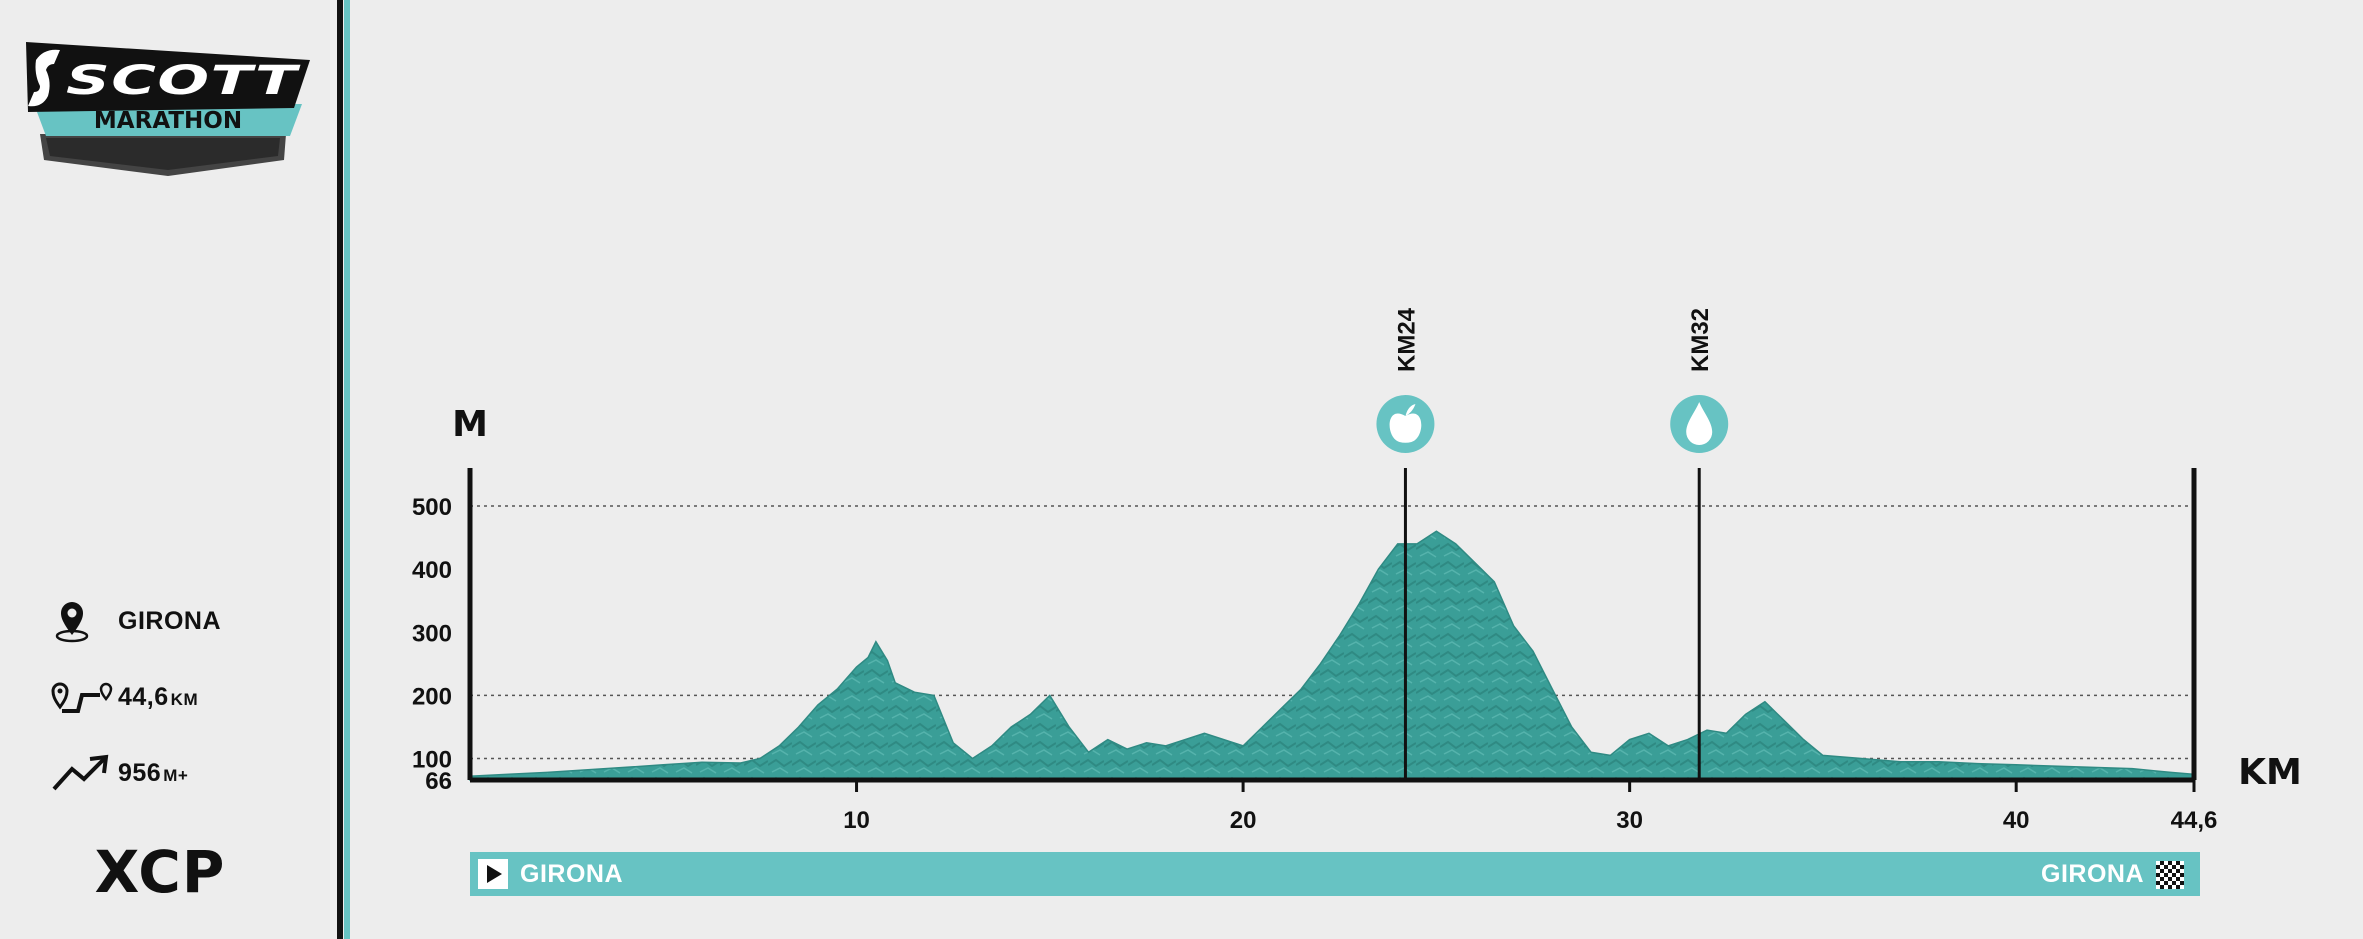 The width and height of the screenshot is (2363, 939). What do you see at coordinates (432, 570) in the screenshot?
I see `y-tick-label: 400` at bounding box center [432, 570].